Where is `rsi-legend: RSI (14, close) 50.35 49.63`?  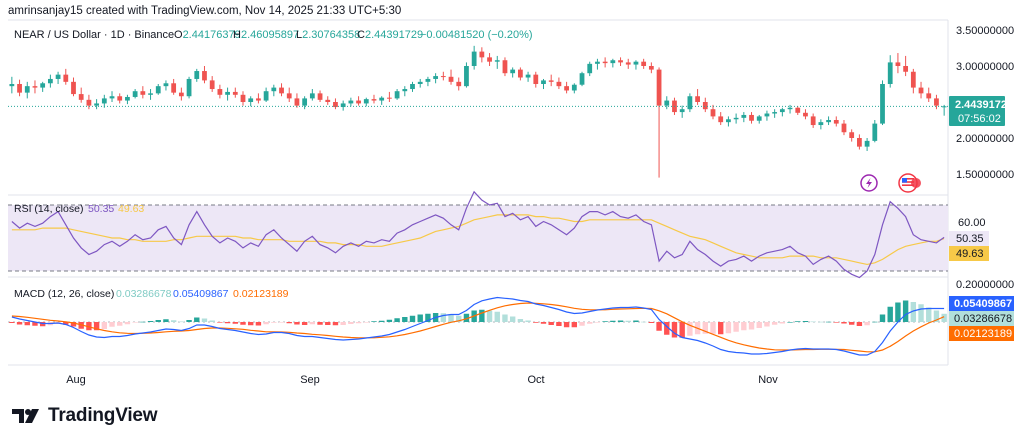 rsi-legend: RSI (14, close) 50.35 49.63 is located at coordinates (79, 209).